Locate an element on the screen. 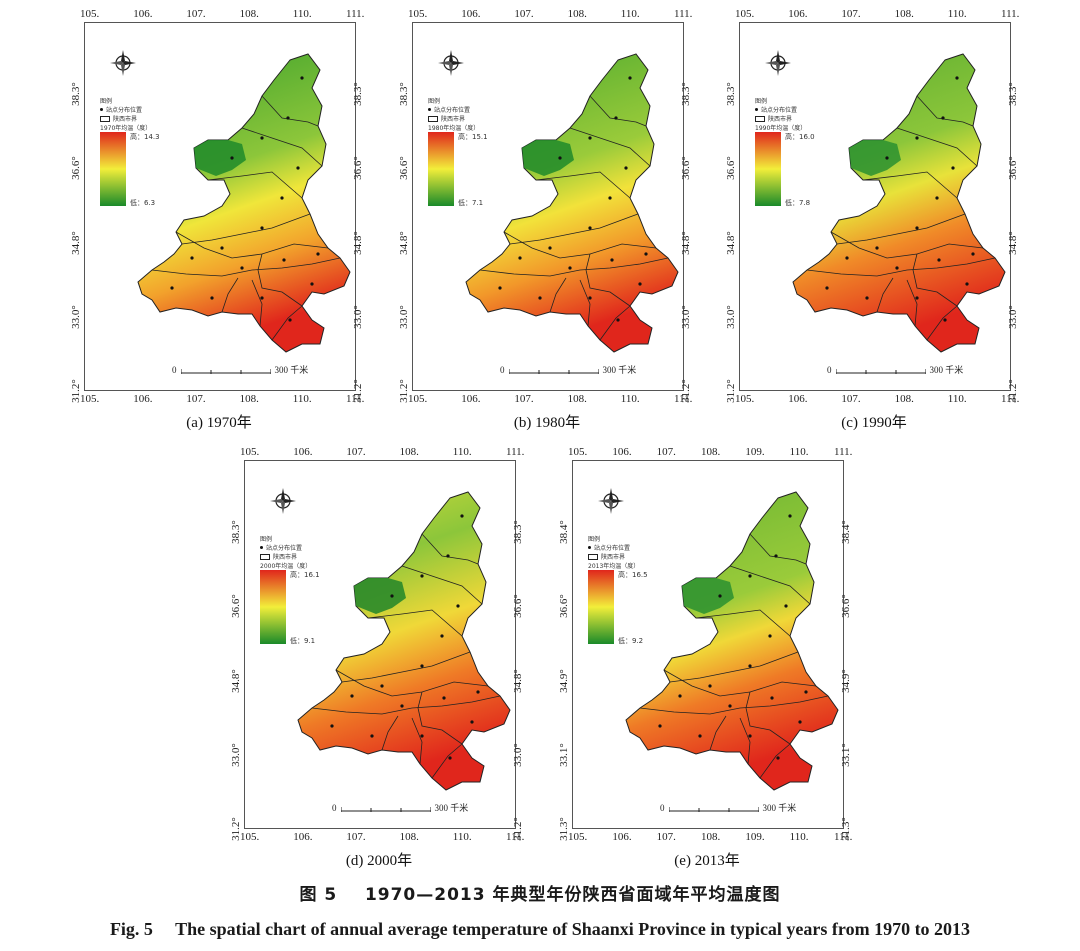  ramp-max-label: 高：16.5 is located at coordinates (633, 575).